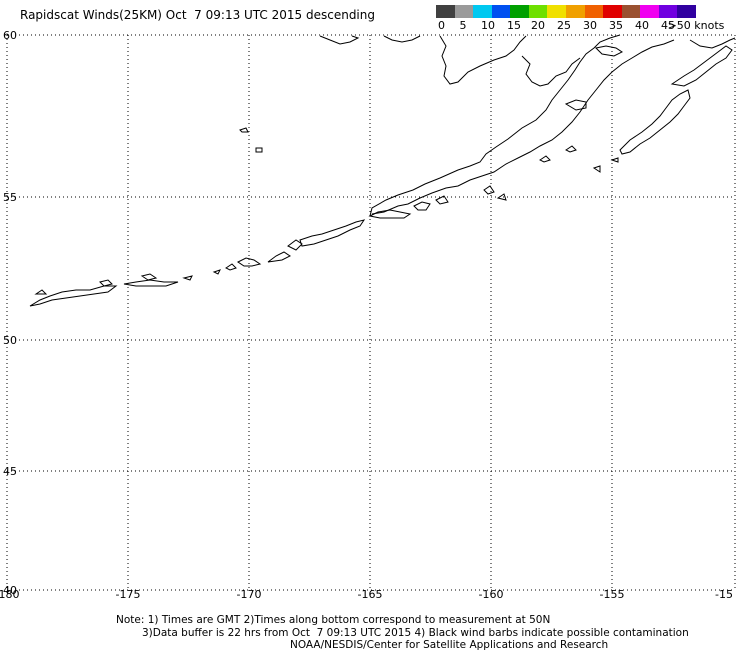  Describe the element at coordinates (251, 140) in the screenshot. I see `pribilof-islands` at that location.